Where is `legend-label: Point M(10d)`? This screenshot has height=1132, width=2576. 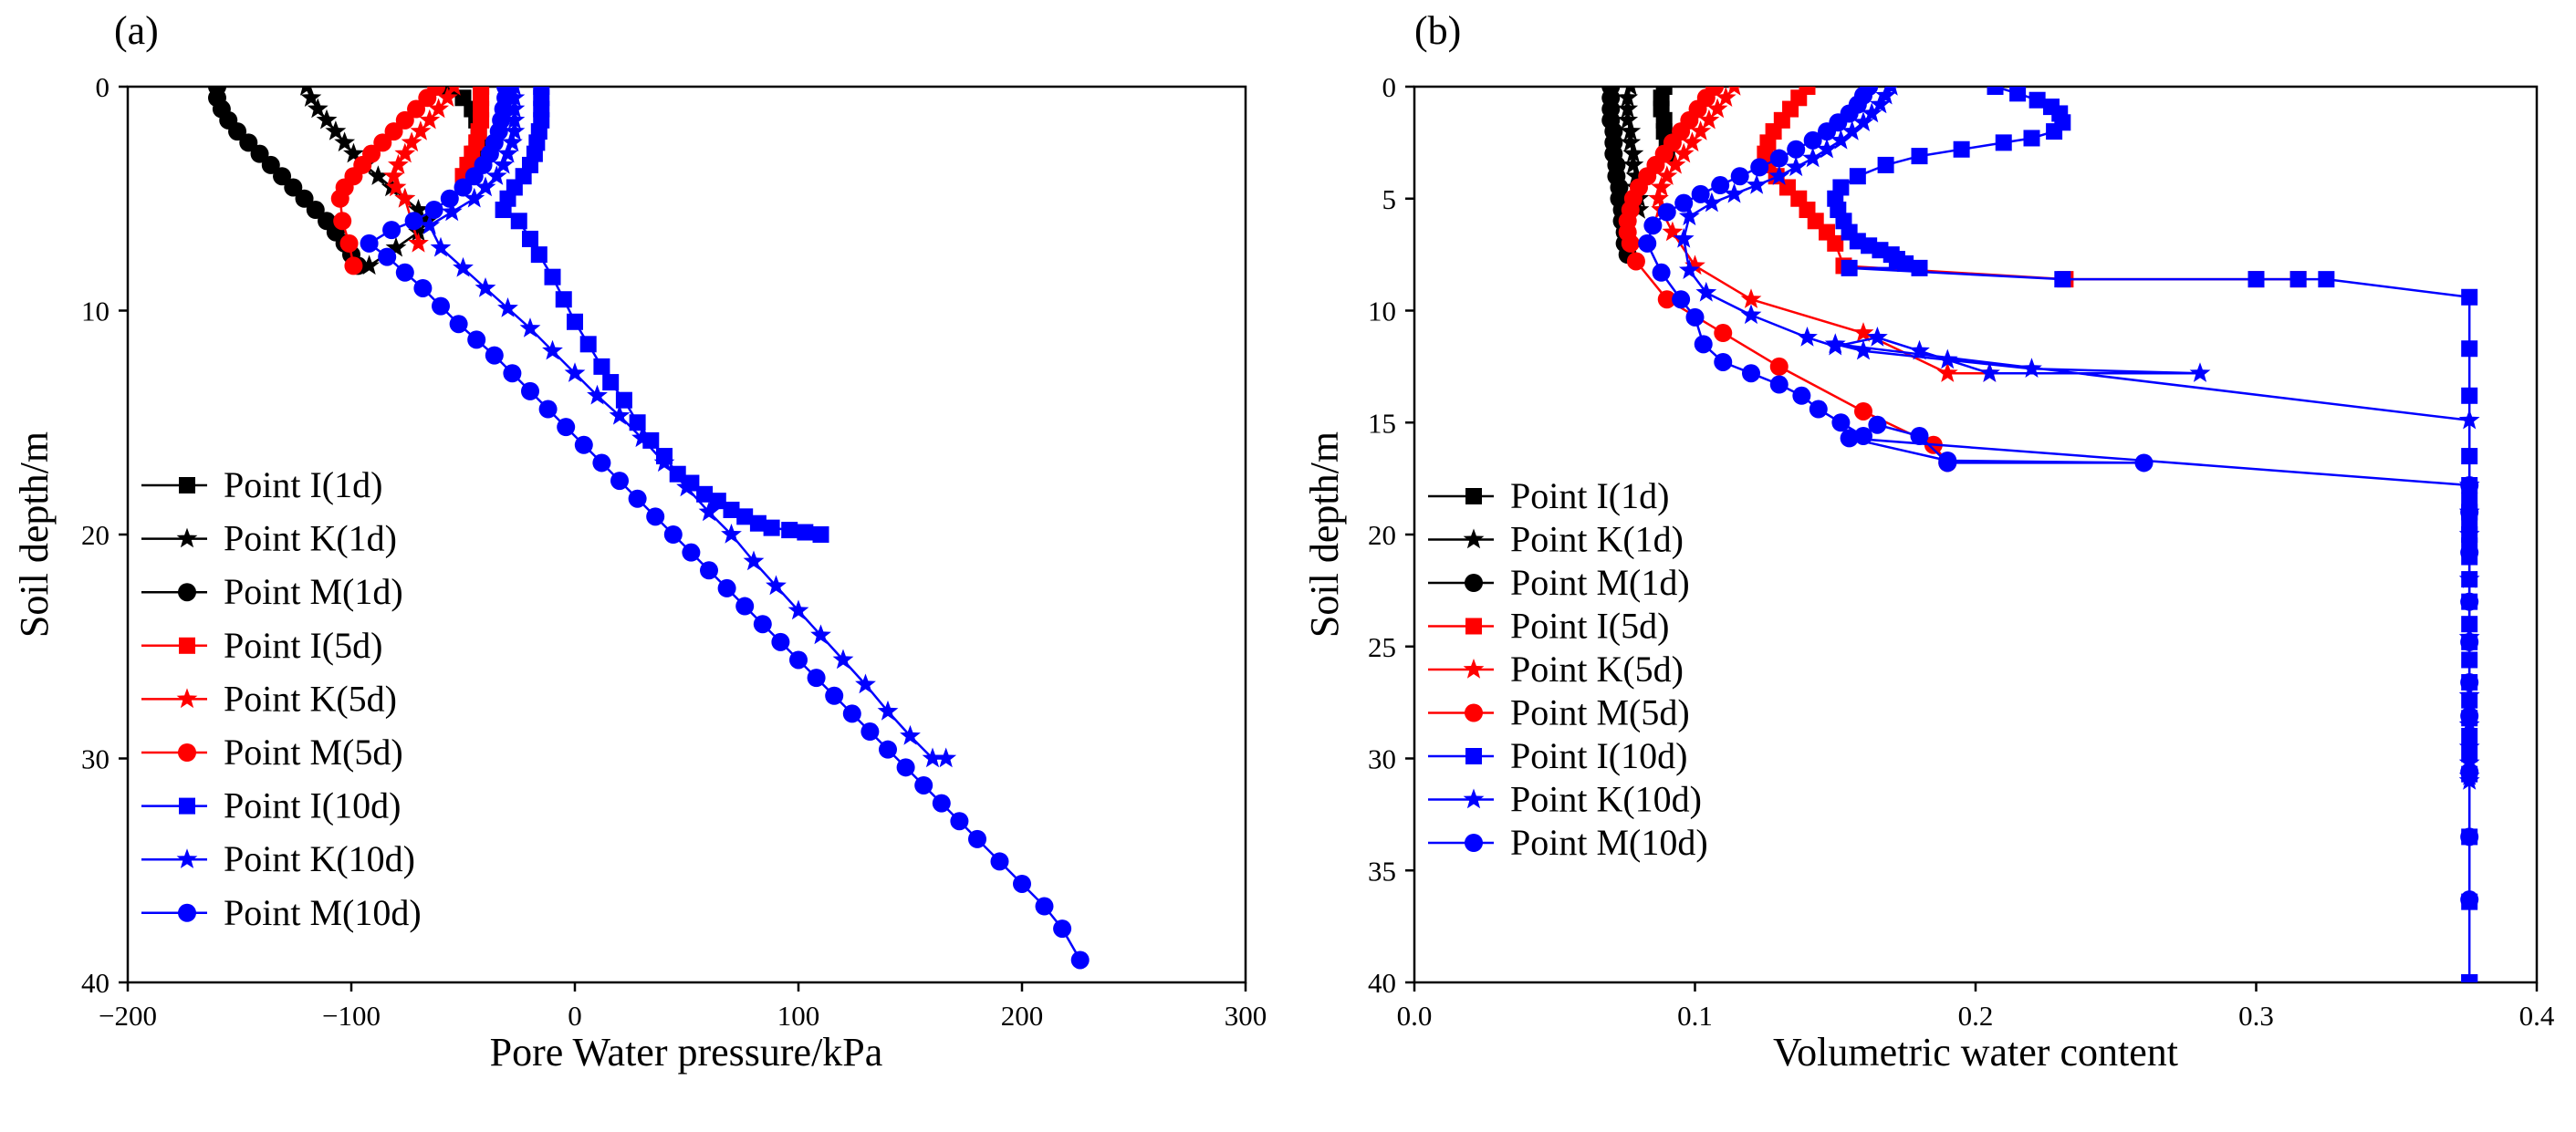
legend-label: Point M(10d) is located at coordinates (1609, 842).